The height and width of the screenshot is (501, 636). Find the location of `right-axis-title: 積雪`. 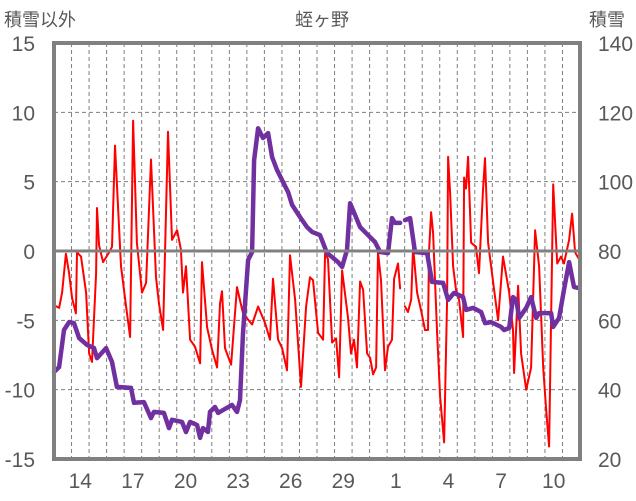

right-axis-title: 積雪 is located at coordinates (607, 20).